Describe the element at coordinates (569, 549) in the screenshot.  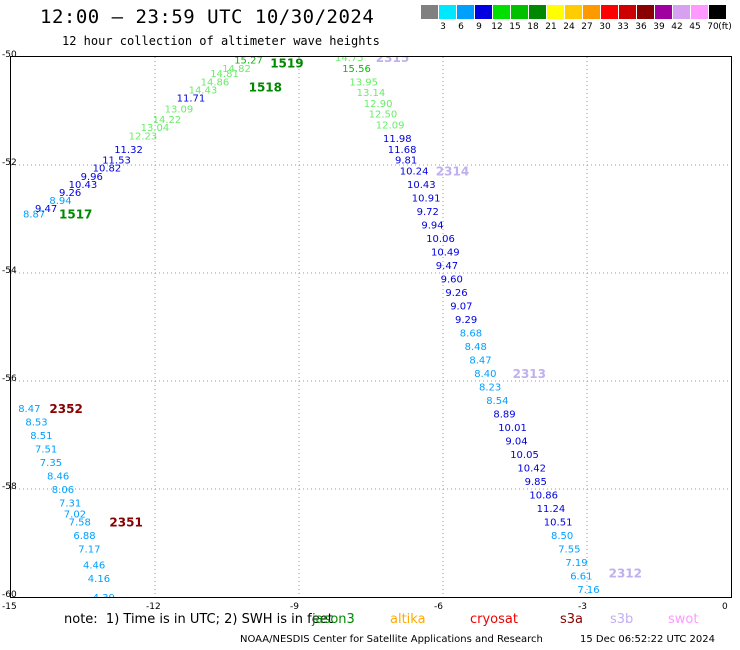
I see `wave-height-value: 7.55` at that location.